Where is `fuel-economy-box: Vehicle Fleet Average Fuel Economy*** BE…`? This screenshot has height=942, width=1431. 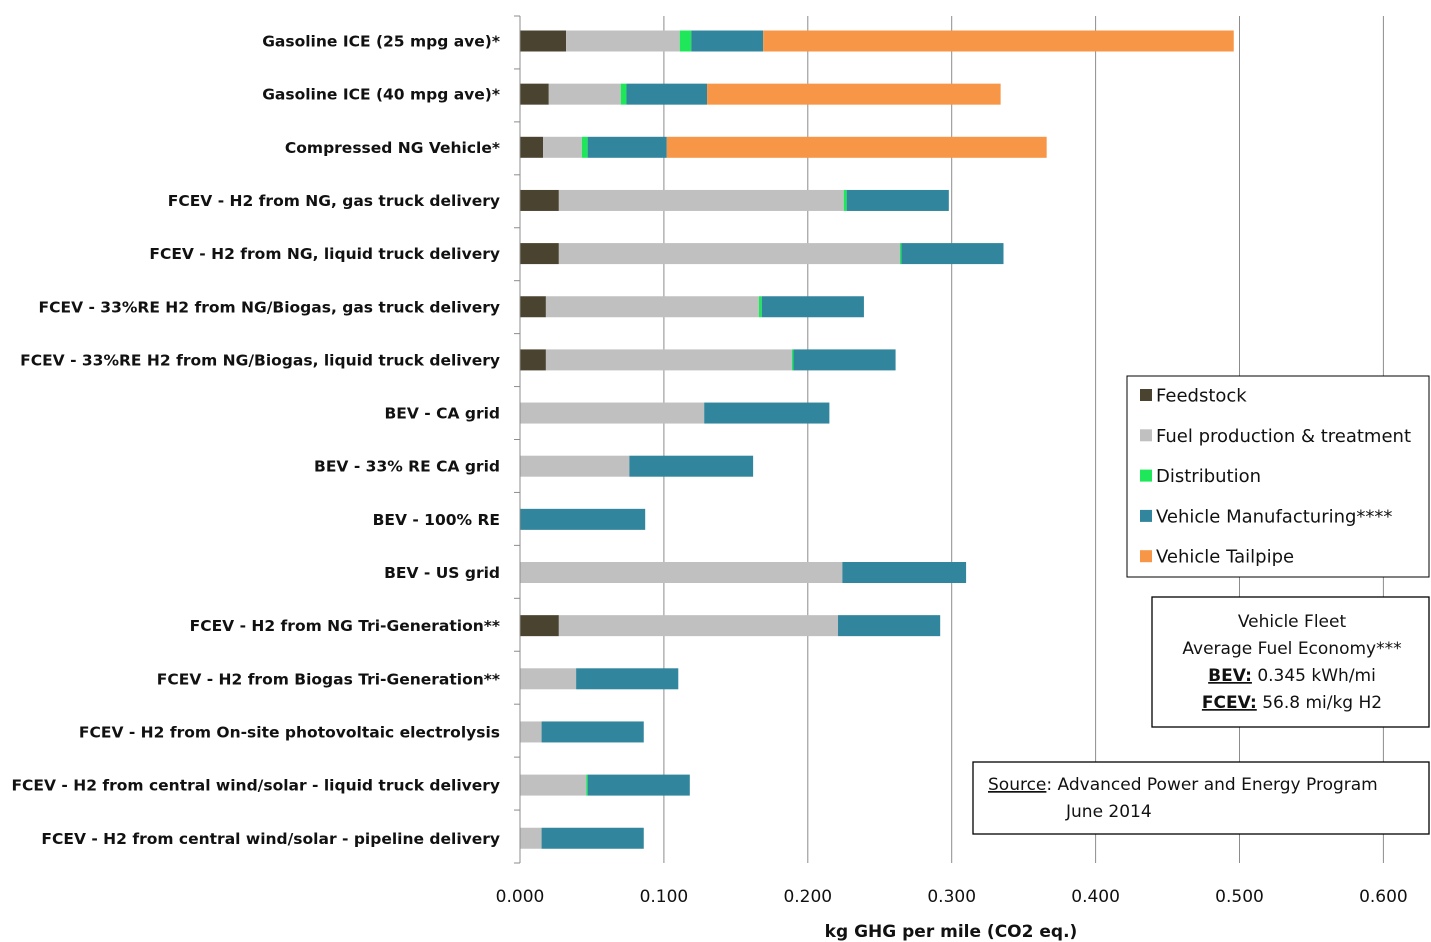 fuel-economy-box: Vehicle Fleet Average Fuel Economy*** BE… is located at coordinates (1290, 662).